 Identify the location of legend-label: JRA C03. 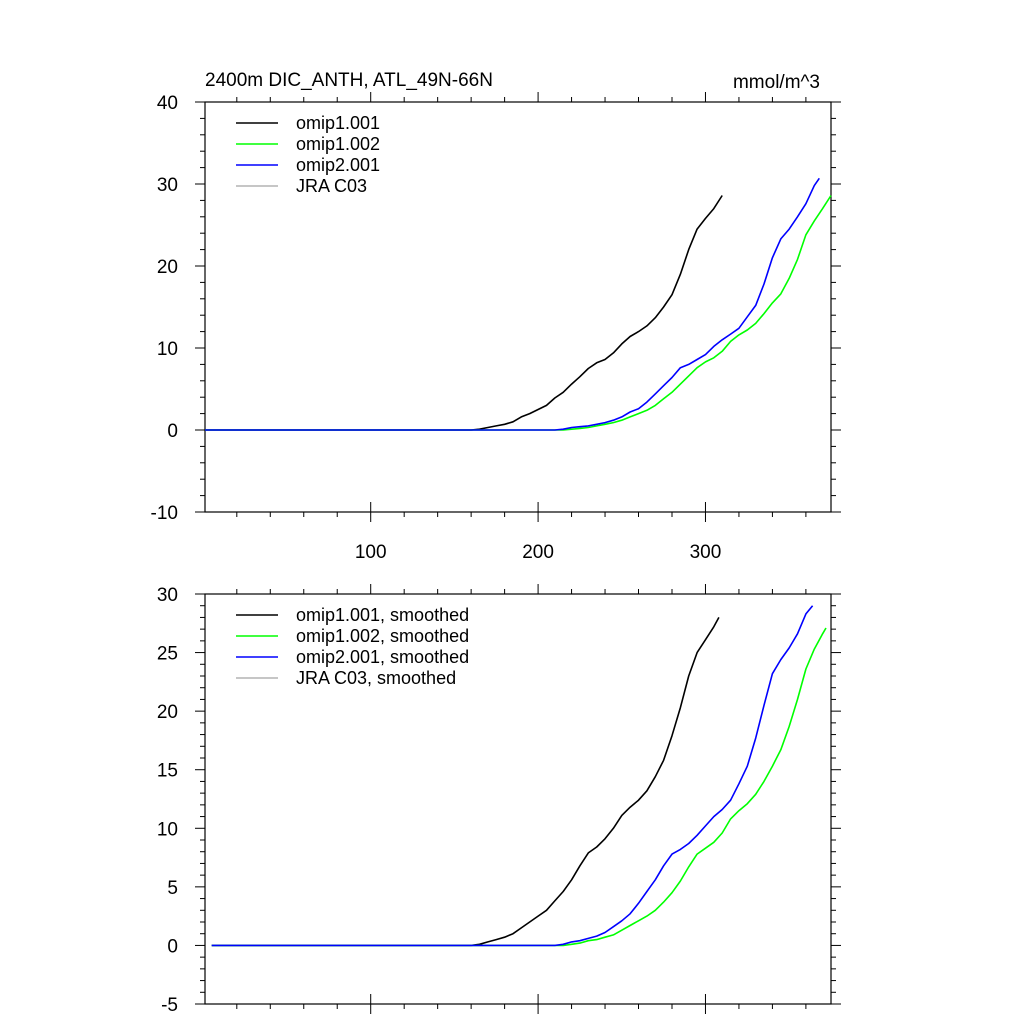
(331, 186).